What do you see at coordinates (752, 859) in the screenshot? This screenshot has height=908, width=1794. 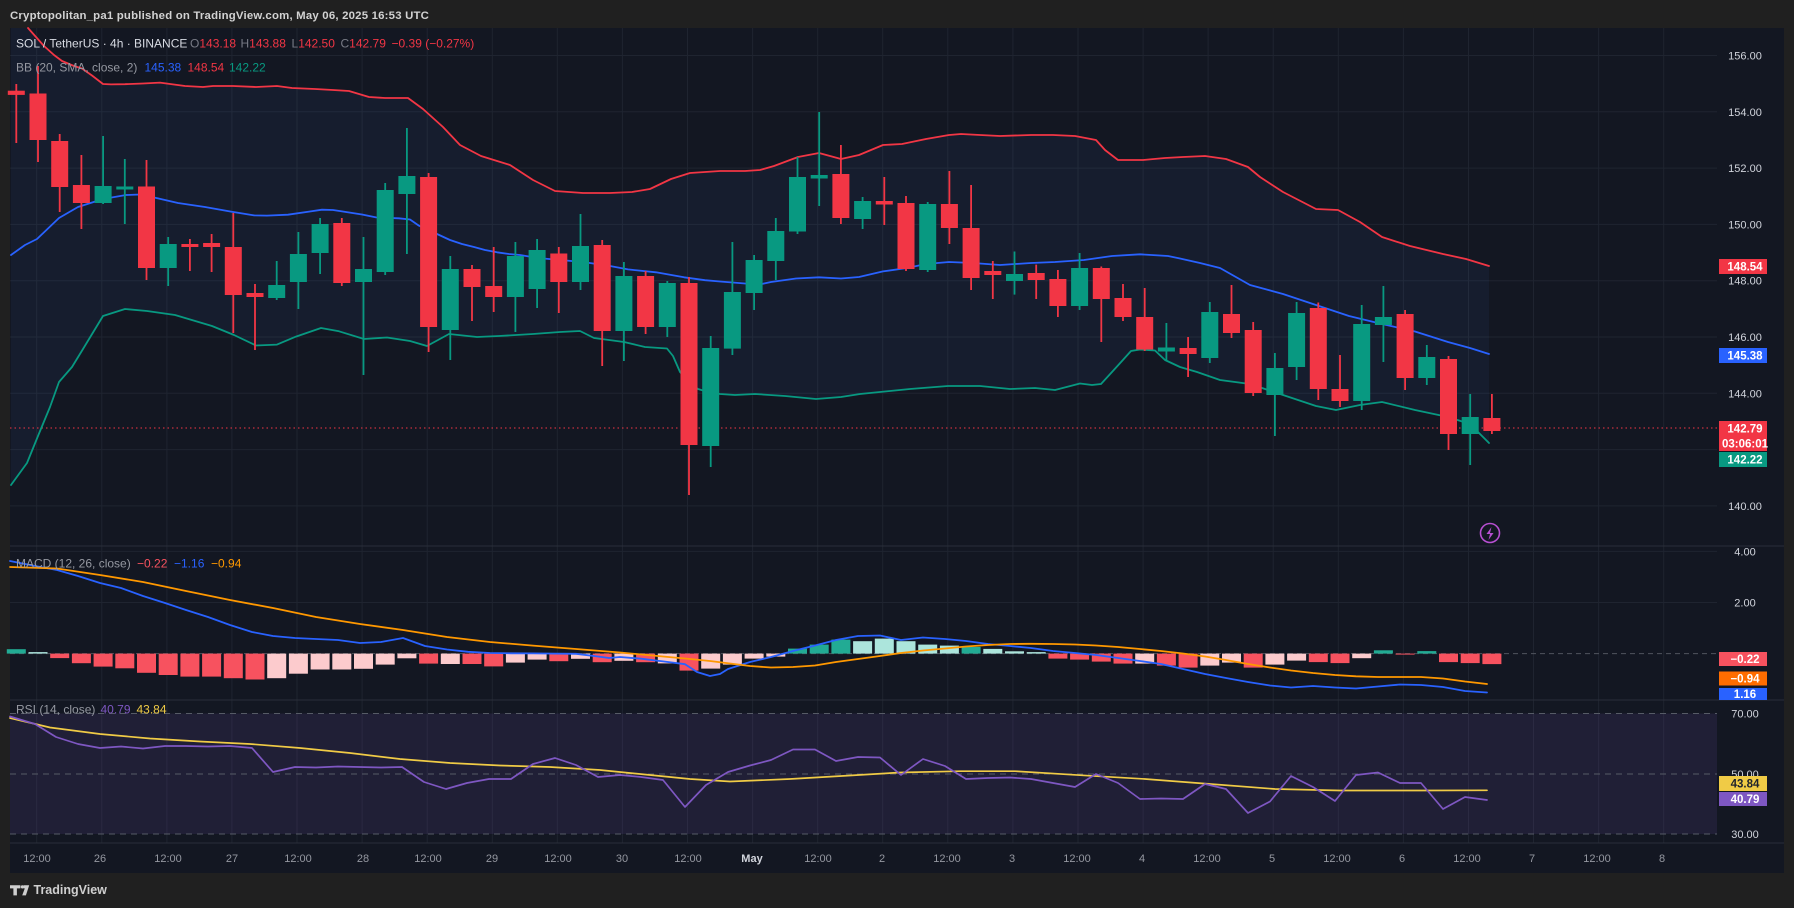 I see `svg-text: May` at bounding box center [752, 859].